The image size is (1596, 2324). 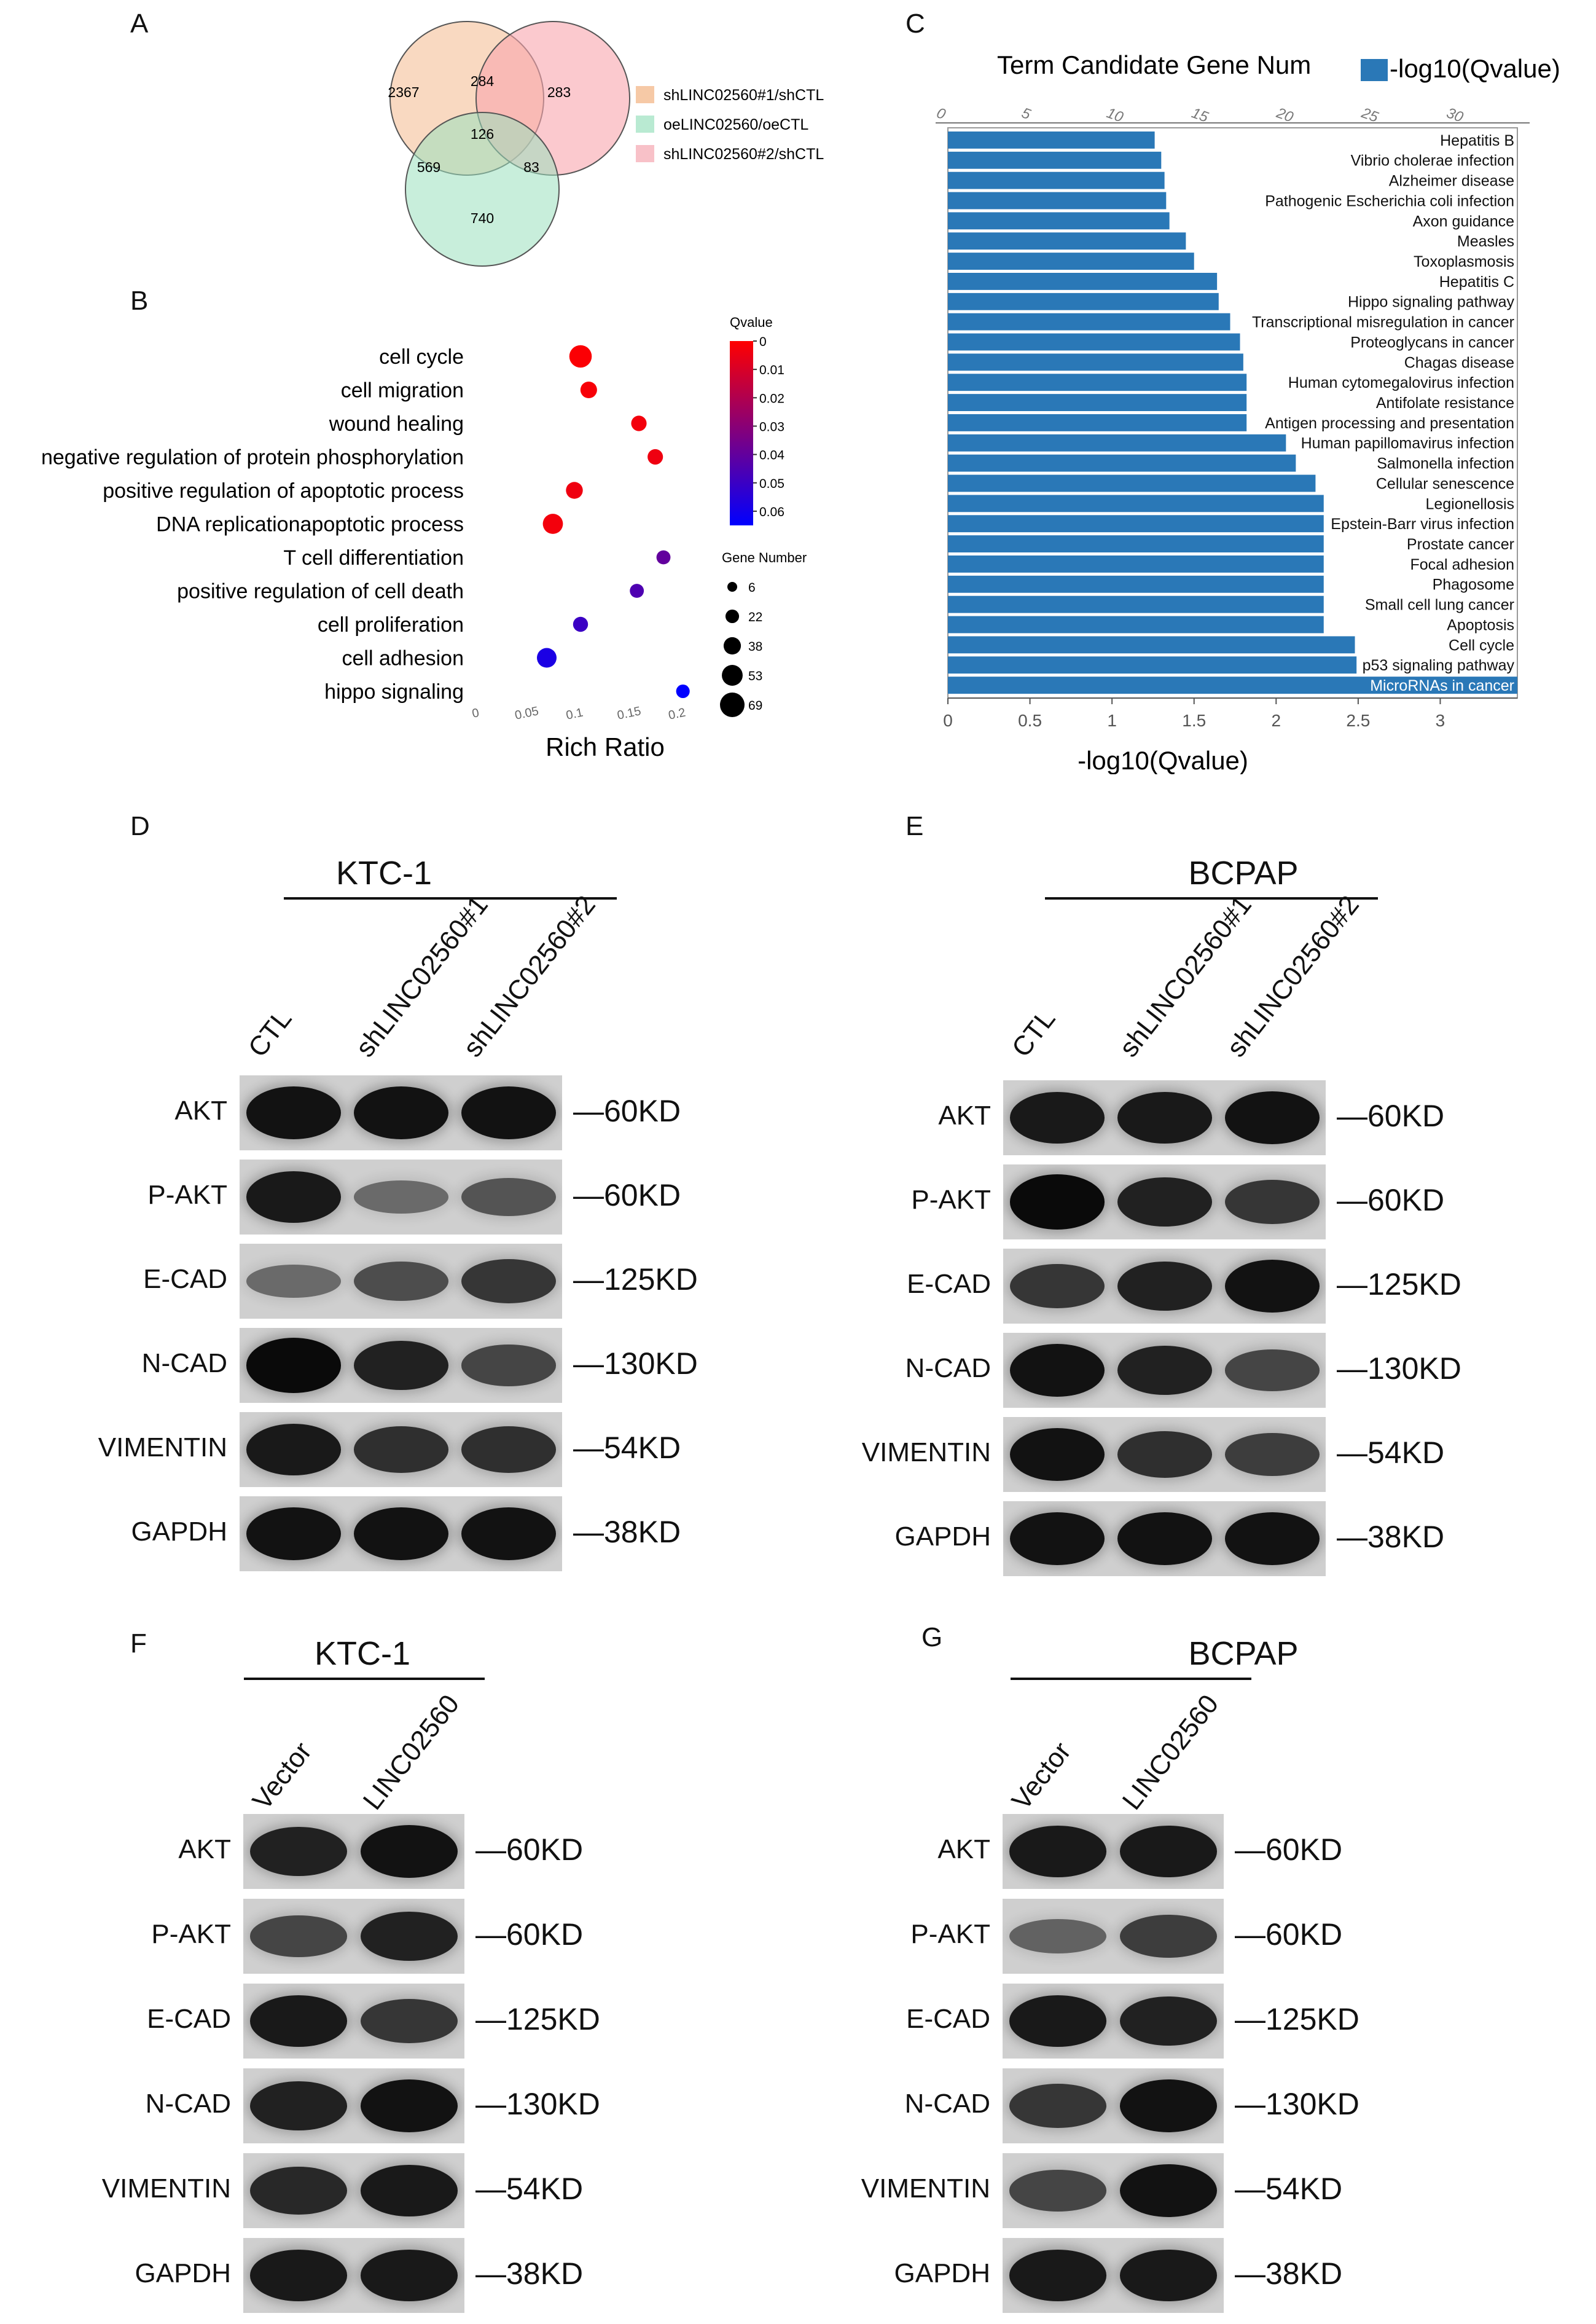 What do you see at coordinates (183, 2273) in the screenshot?
I see `protein-label-gapdh: GAPDH` at bounding box center [183, 2273].